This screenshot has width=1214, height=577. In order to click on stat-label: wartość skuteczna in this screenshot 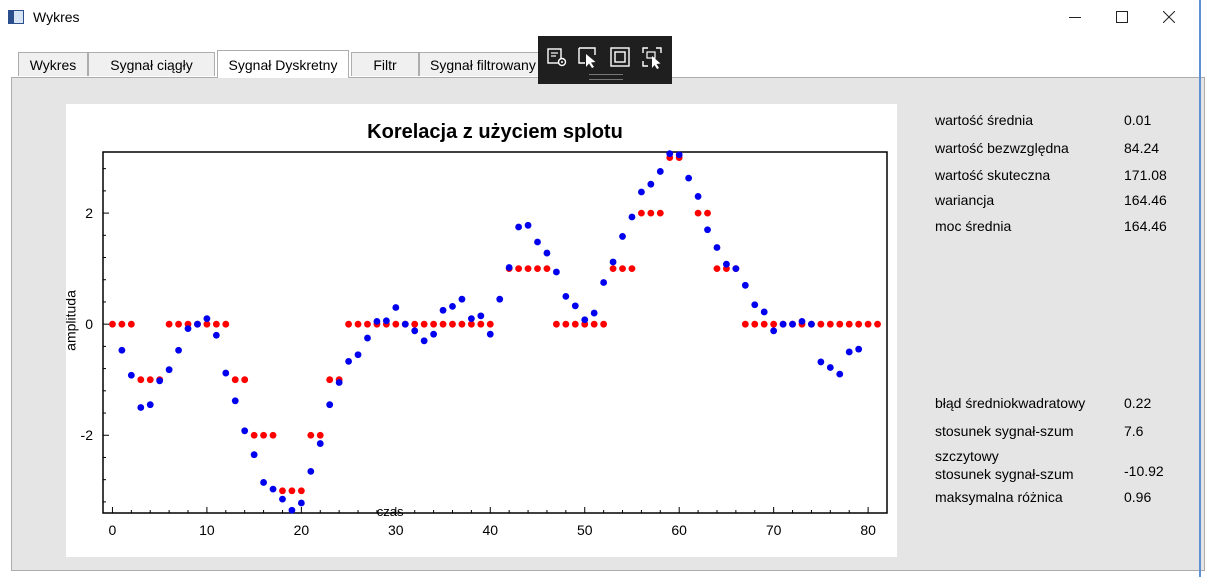, I will do `click(993, 175)`.